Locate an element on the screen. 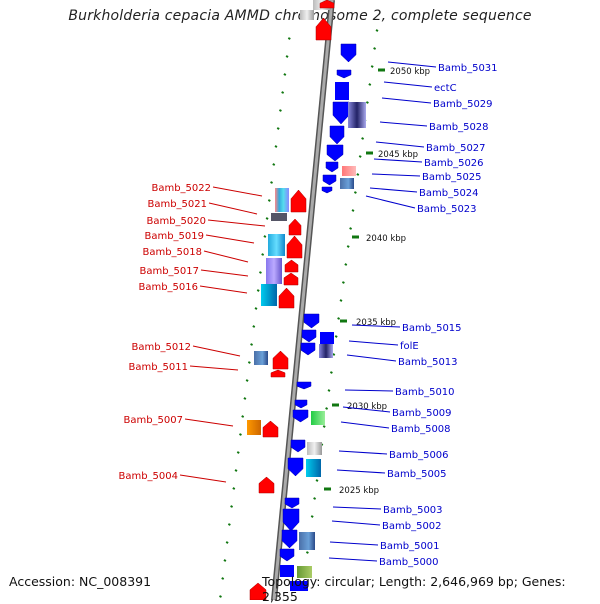 The image size is (600, 604). kbp-label: 2040 kbp is located at coordinates (386, 239).